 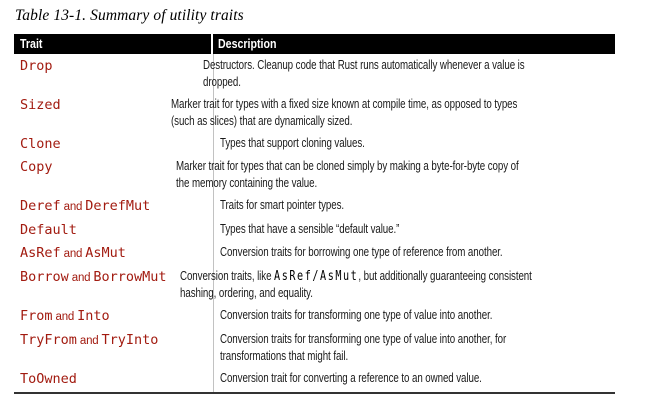 I want to click on trait-code: Sized, so click(x=40, y=105).